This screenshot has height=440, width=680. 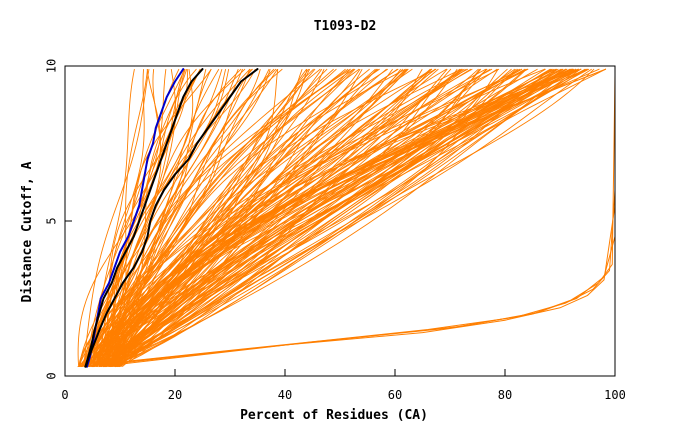 What do you see at coordinates (343, 385) in the screenshot?
I see `x-axis: 0 20 40 60 80 100` at bounding box center [343, 385].